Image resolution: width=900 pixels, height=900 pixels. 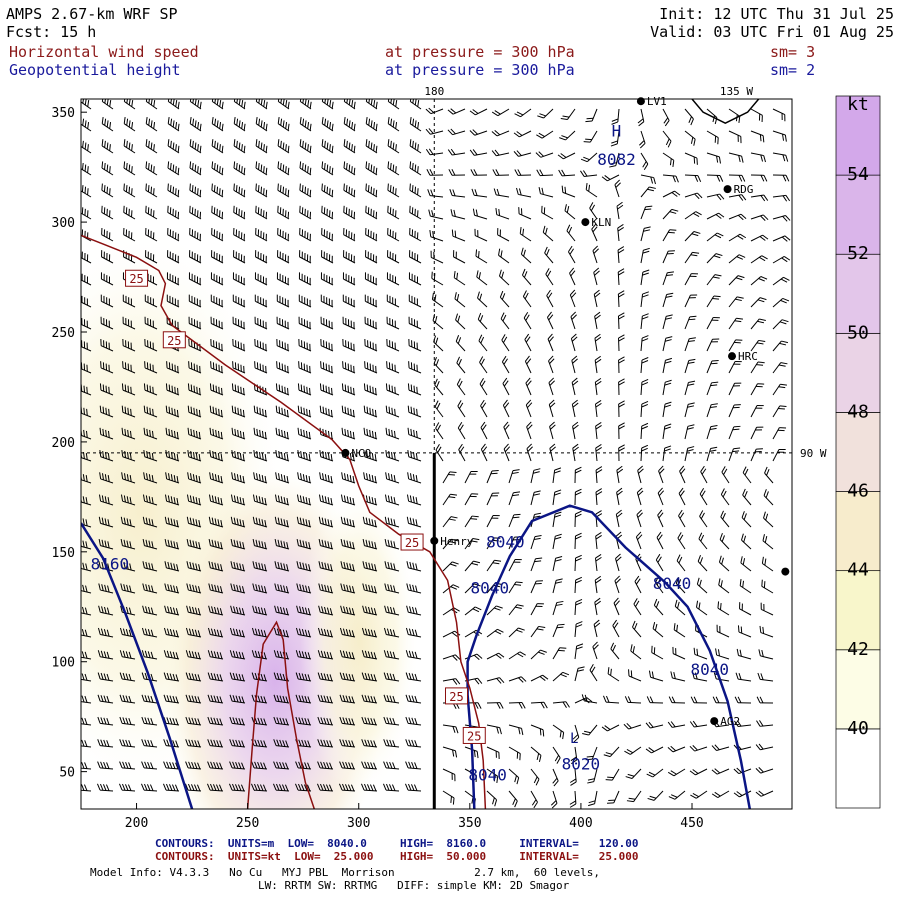 I want to click on height-contour-label: 8040, so click(x=490, y=588).